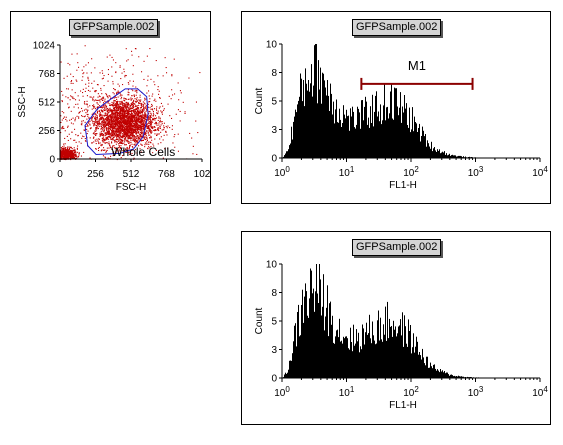 This screenshot has height=445, width=563. Describe the element at coordinates (540, 392) in the screenshot. I see `x-tick-label: 10⁴` at that location.